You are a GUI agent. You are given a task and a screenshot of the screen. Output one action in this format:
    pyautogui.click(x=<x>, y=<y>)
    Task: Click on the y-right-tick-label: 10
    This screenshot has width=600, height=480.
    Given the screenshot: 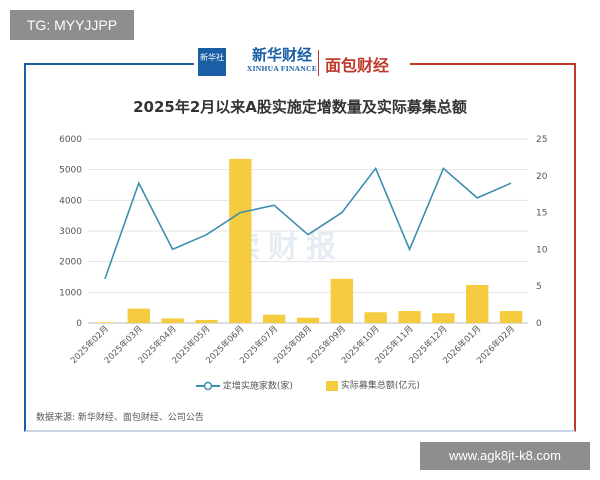 What is the action you would take?
    pyautogui.click(x=542, y=250)
    